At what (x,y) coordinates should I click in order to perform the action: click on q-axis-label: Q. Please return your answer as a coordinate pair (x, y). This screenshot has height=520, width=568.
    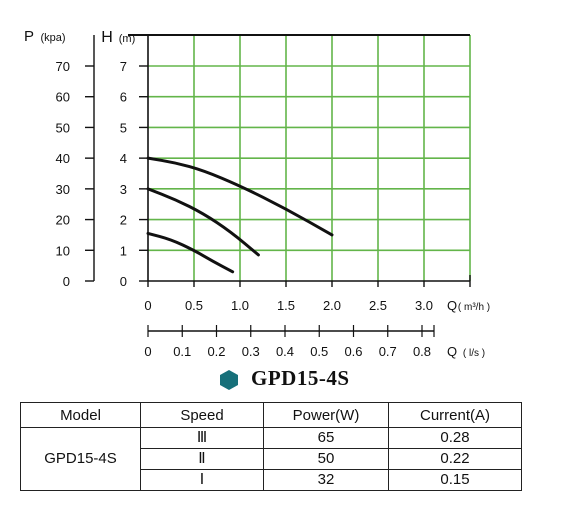
    Looking at the image, I should click on (452, 305).